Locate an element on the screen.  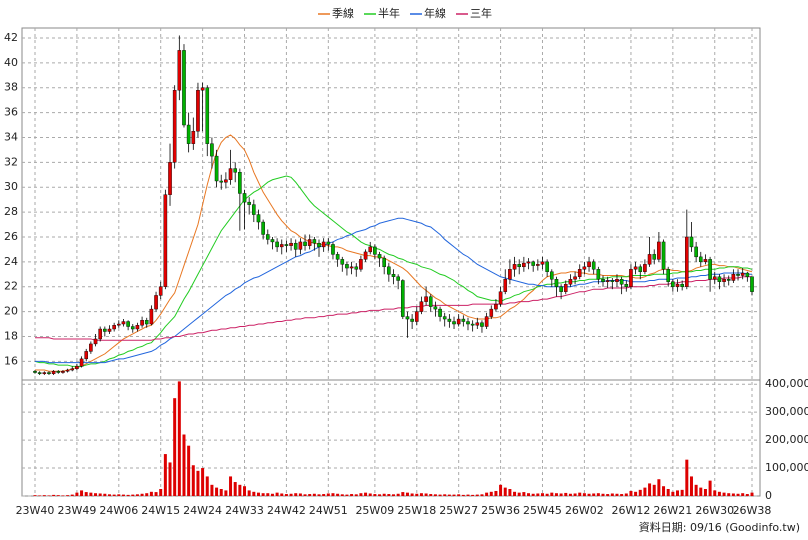
x-tick-label: 24W15 is located at coordinates (160, 510).